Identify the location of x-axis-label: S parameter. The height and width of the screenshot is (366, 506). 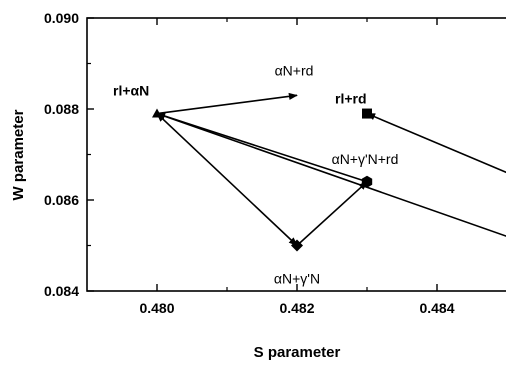
(297, 352).